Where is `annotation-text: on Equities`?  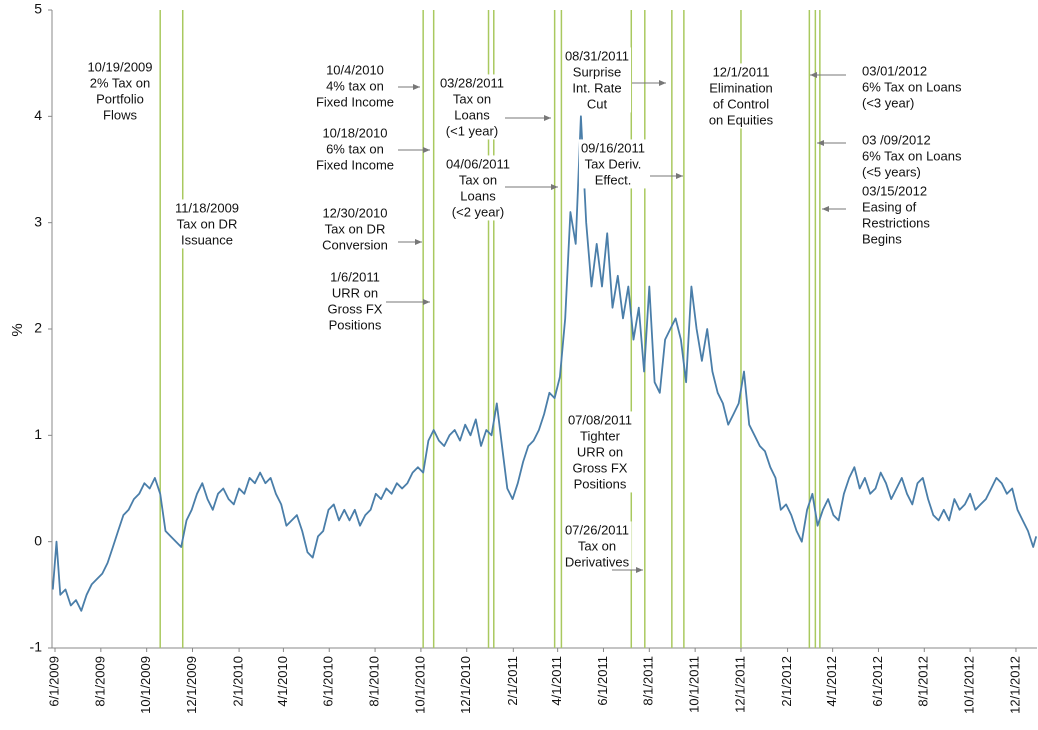
annotation-text: on Equities is located at coordinates (741, 119).